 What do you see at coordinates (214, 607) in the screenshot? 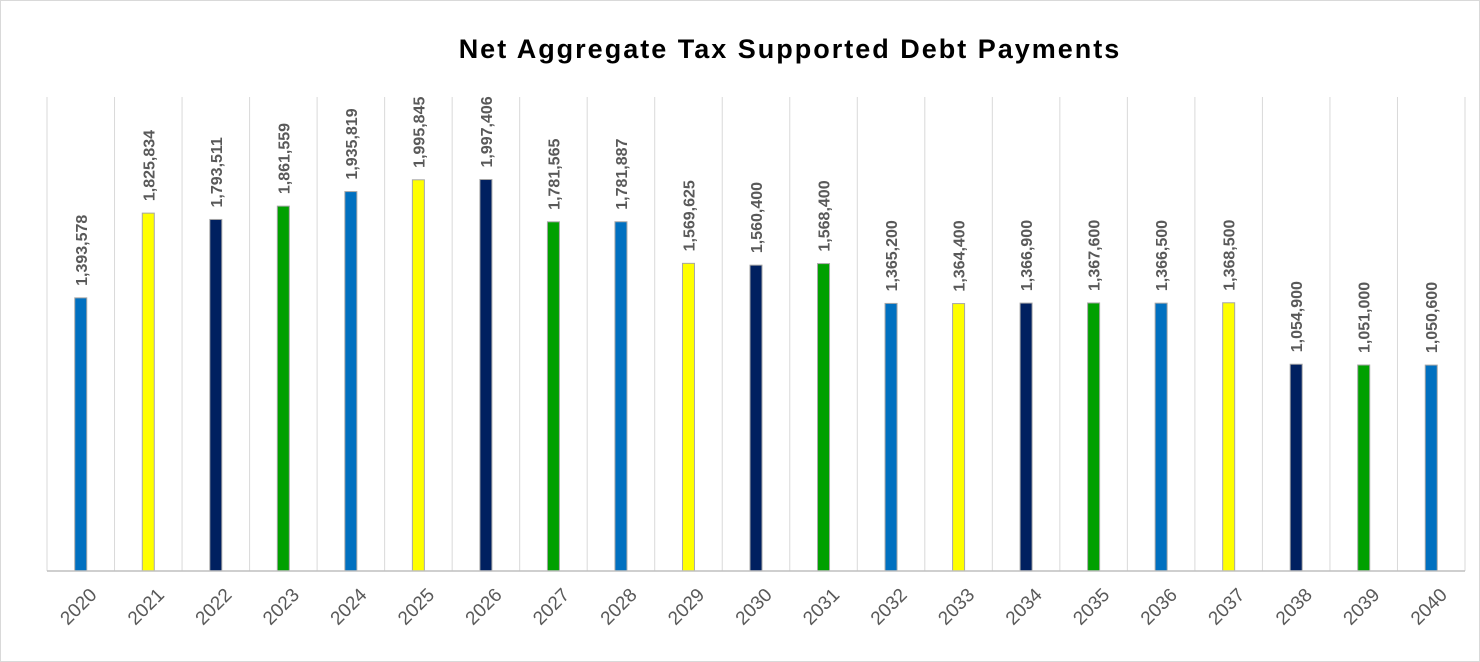
I see `tick-label-2022: 2022` at bounding box center [214, 607].